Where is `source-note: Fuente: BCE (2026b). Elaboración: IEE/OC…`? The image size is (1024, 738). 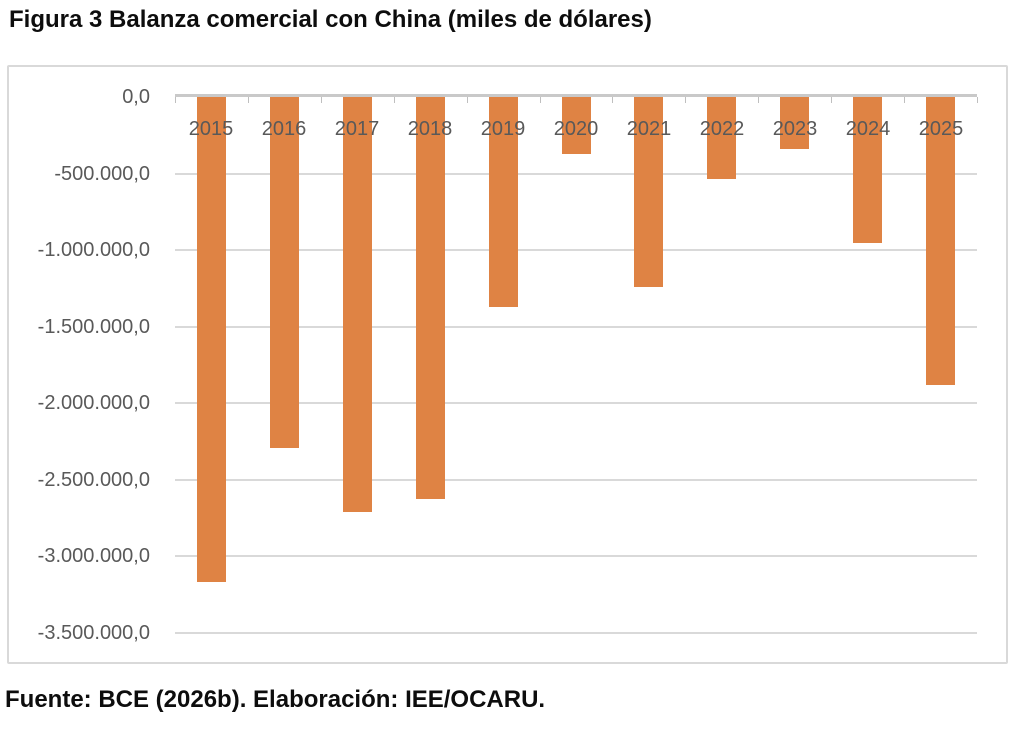 source-note: Fuente: BCE (2026b). Elaboración: IEE/OC… is located at coordinates (275, 699).